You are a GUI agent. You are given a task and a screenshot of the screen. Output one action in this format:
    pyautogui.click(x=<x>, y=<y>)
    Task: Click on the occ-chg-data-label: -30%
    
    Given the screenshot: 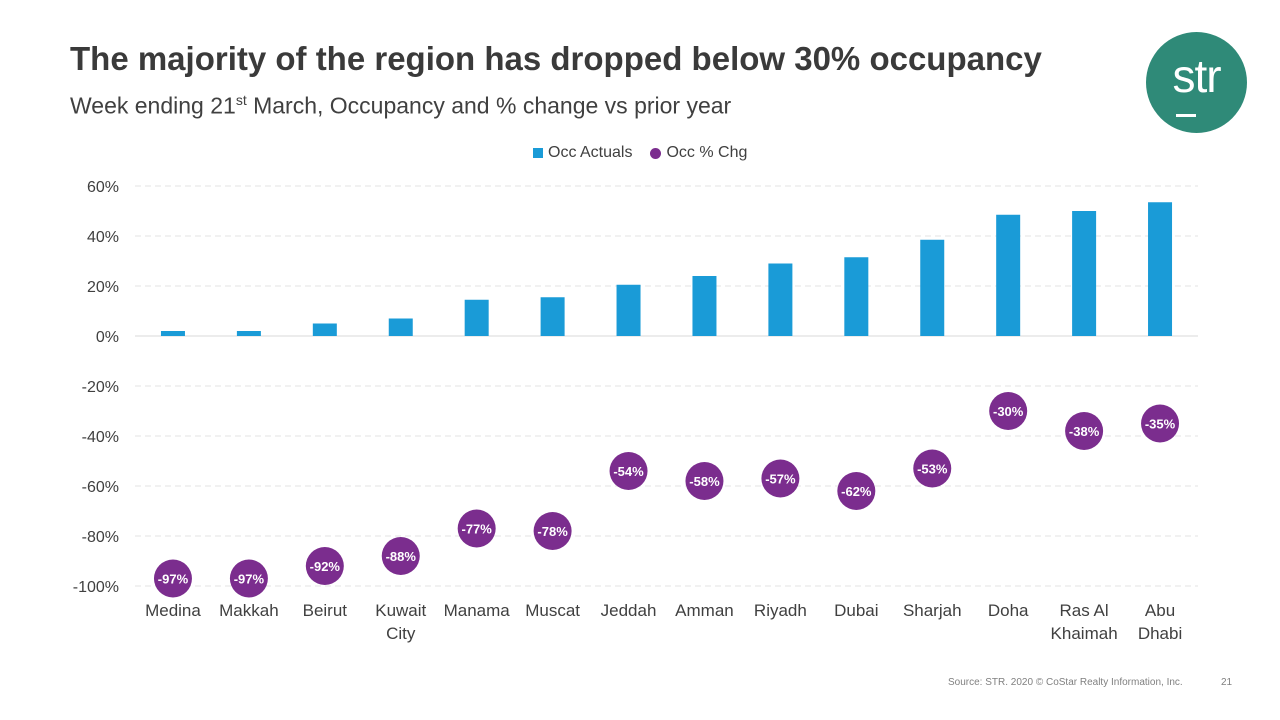 What is the action you would take?
    pyautogui.click(x=1008, y=411)
    